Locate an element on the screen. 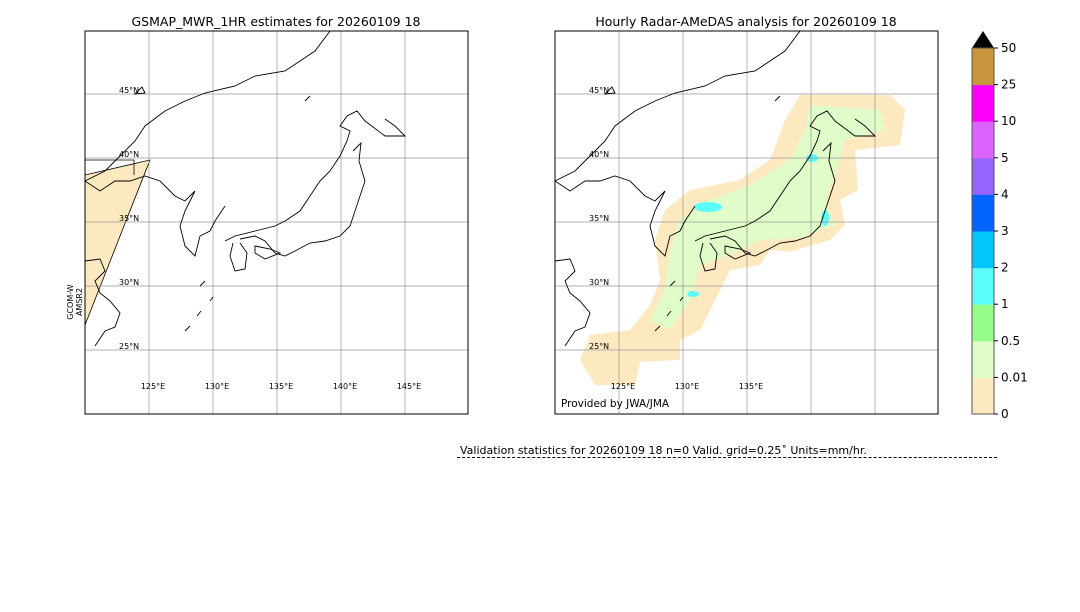 The width and height of the screenshot is (1080, 612). left-lon-labels: 125°E 130°E 135°E 140°E 145°E is located at coordinates (281, 386).